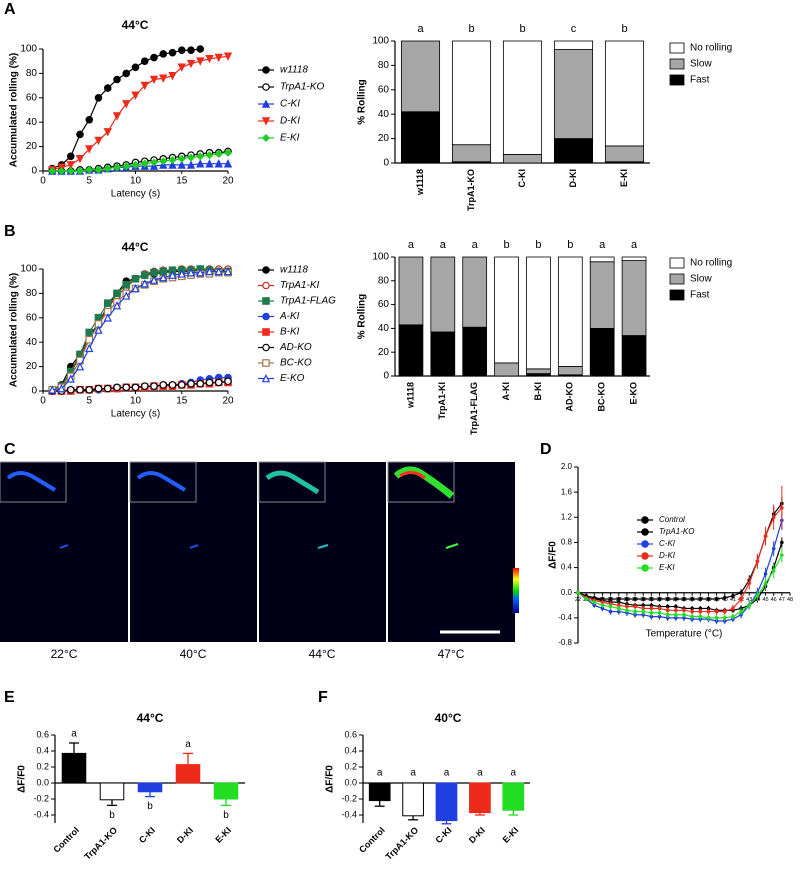 The height and width of the screenshot is (872, 800). Describe the element at coordinates (420, 182) in the screenshot. I see `x-tick-label: w1118` at that location.